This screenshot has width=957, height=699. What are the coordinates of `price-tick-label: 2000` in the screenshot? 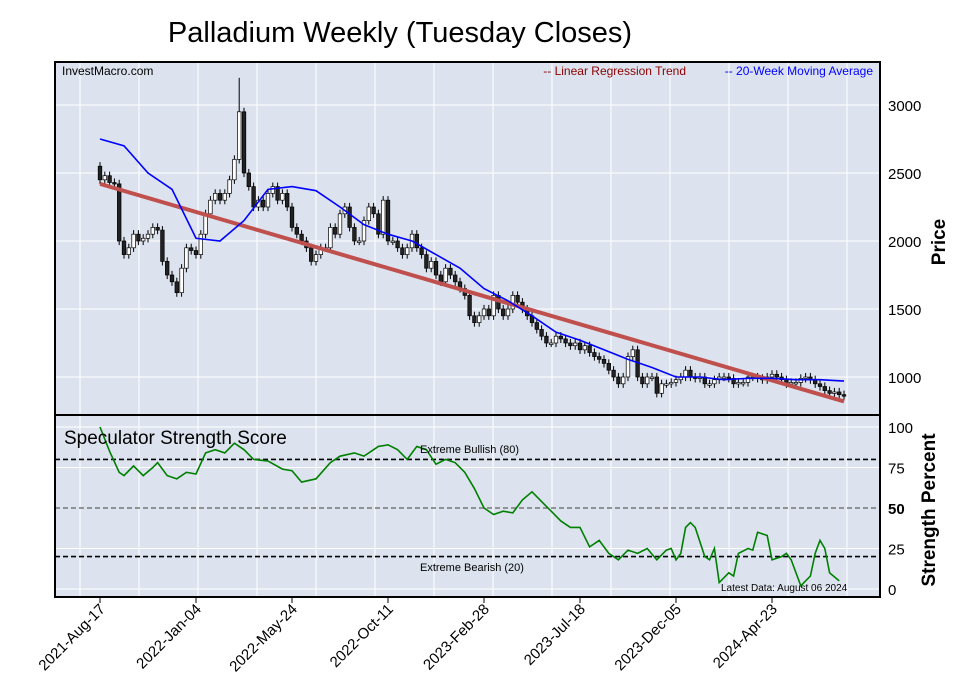 It's located at (904, 242).